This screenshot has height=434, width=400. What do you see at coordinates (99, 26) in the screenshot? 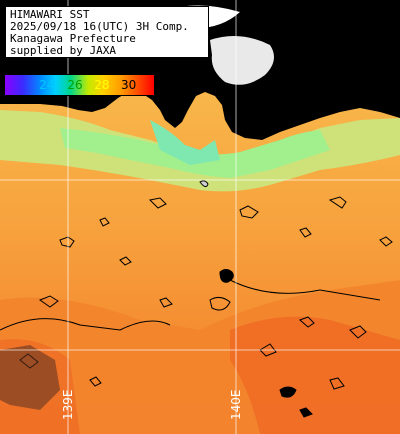
I see `title-line-2: 2025/09/18 16(UTC) 3H Comp.` at bounding box center [99, 26].